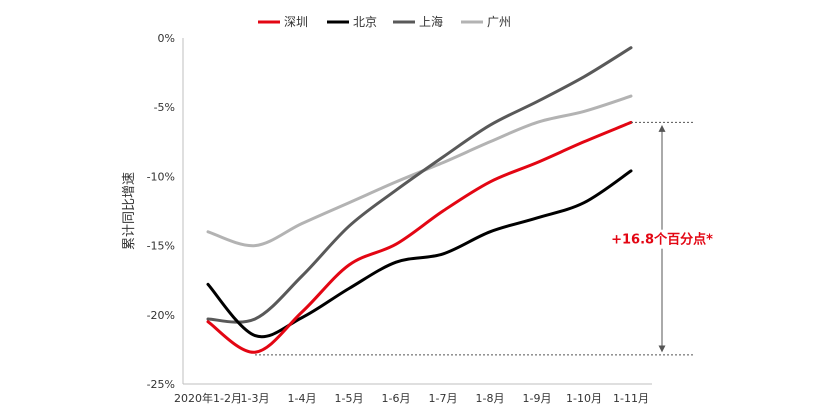  Describe the element at coordinates (161, 176) in the screenshot. I see `y-tick-label: -10%` at that location.